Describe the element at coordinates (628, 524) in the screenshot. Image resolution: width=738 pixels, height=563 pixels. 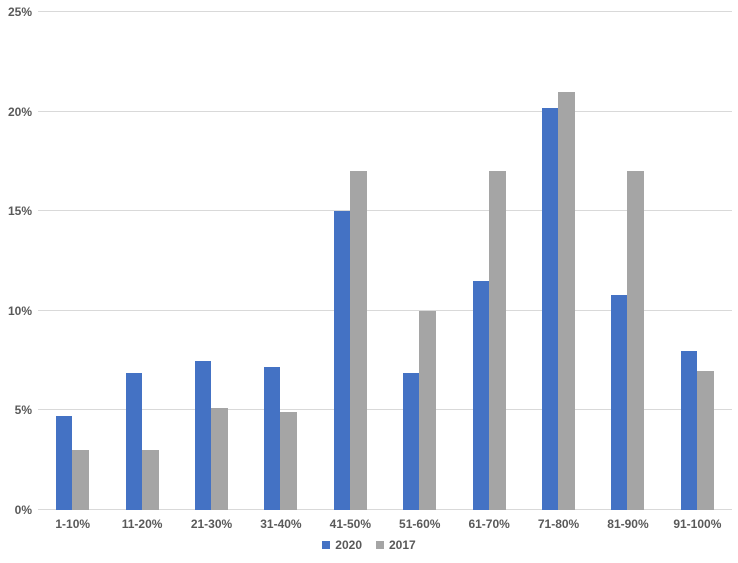
I see `x-axis-tick-label: 81-90%` at that location.